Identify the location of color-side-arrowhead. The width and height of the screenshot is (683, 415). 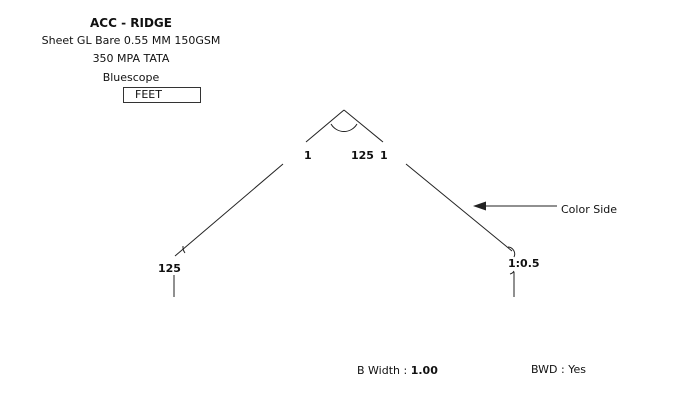
(479, 206).